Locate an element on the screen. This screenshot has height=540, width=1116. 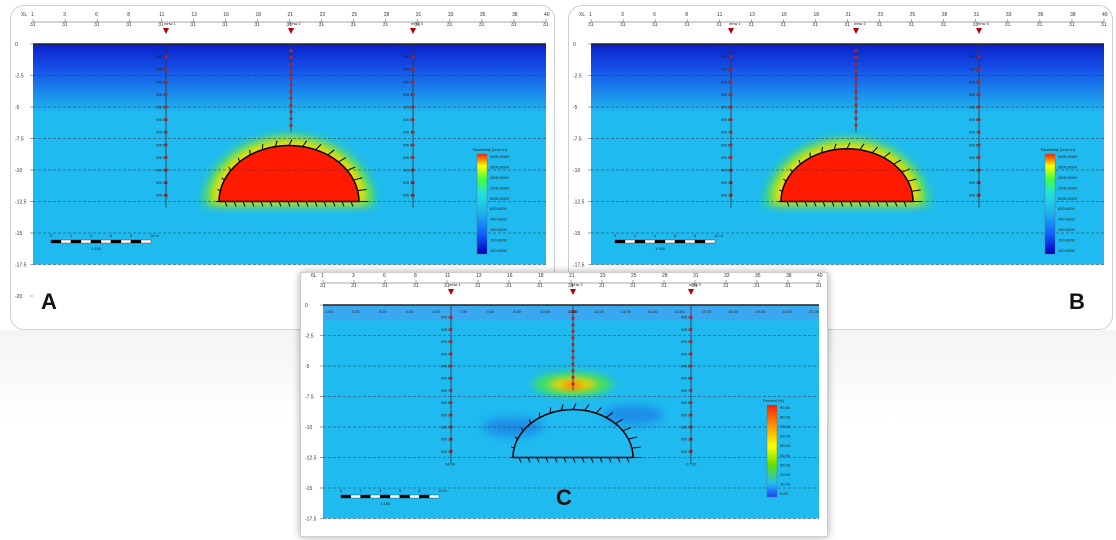
left-tick-label: -5 is located at coordinates (575, 108).